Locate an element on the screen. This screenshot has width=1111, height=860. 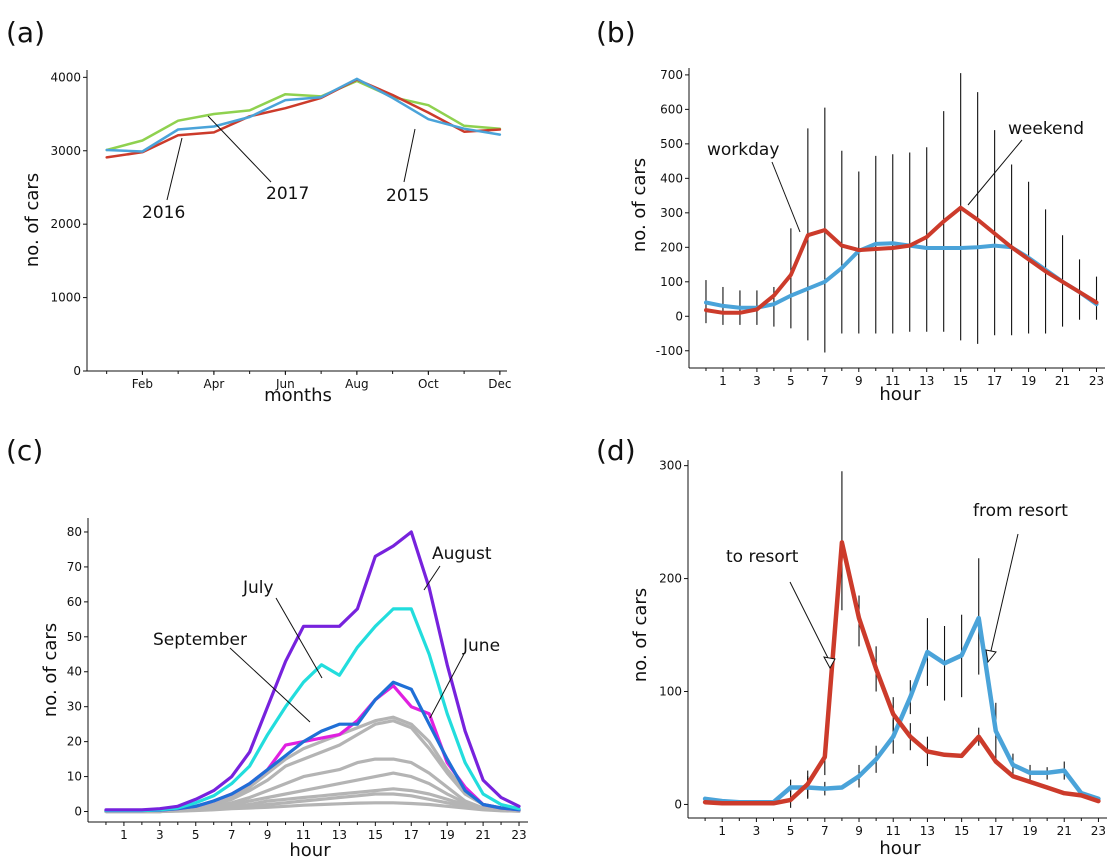
panel-b-label: (b) is located at coordinates (616, 32).